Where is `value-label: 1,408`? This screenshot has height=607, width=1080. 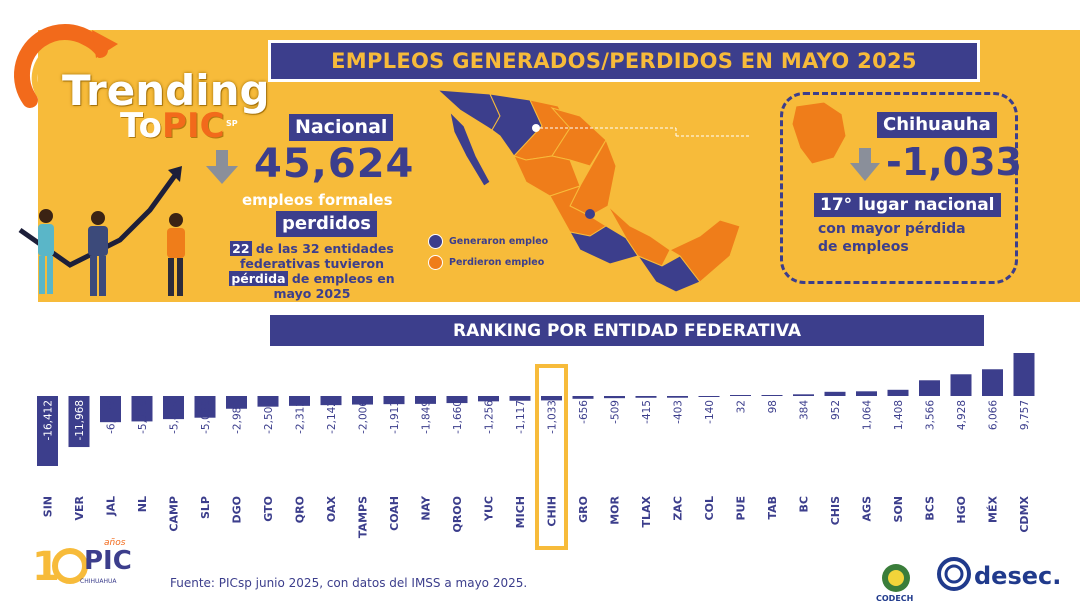
value-label: 1,408 is located at coordinates (899, 415).